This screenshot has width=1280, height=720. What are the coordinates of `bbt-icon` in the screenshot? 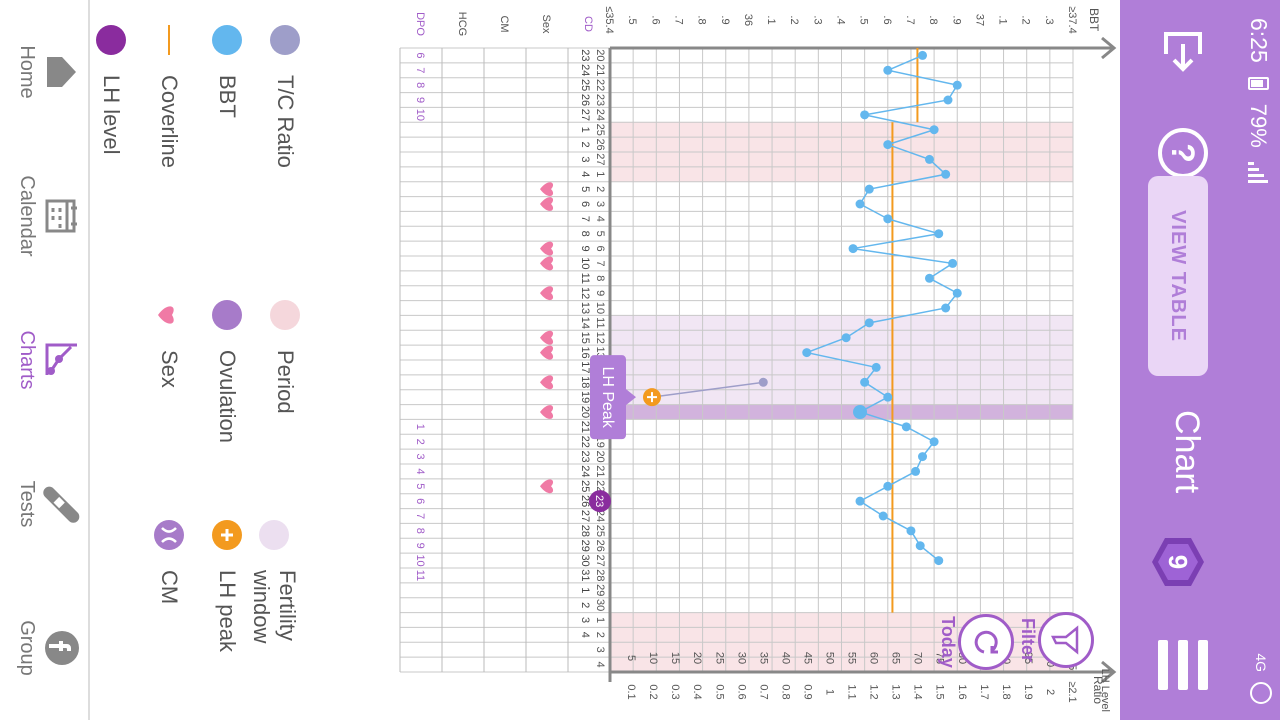 It's located at (227, 40).